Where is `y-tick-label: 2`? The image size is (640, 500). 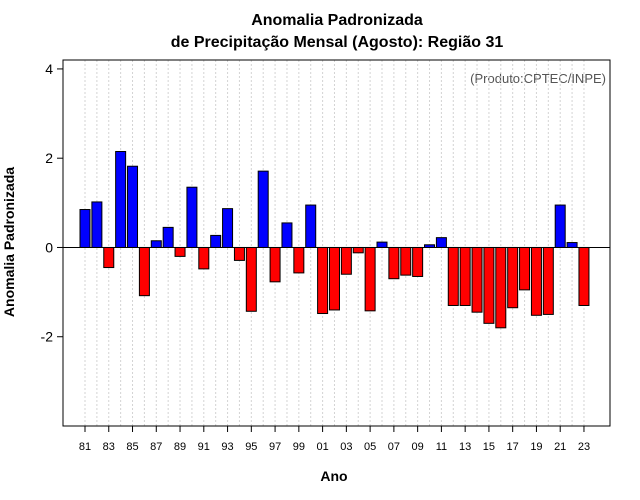 y-tick-label: 2 is located at coordinates (49, 158).